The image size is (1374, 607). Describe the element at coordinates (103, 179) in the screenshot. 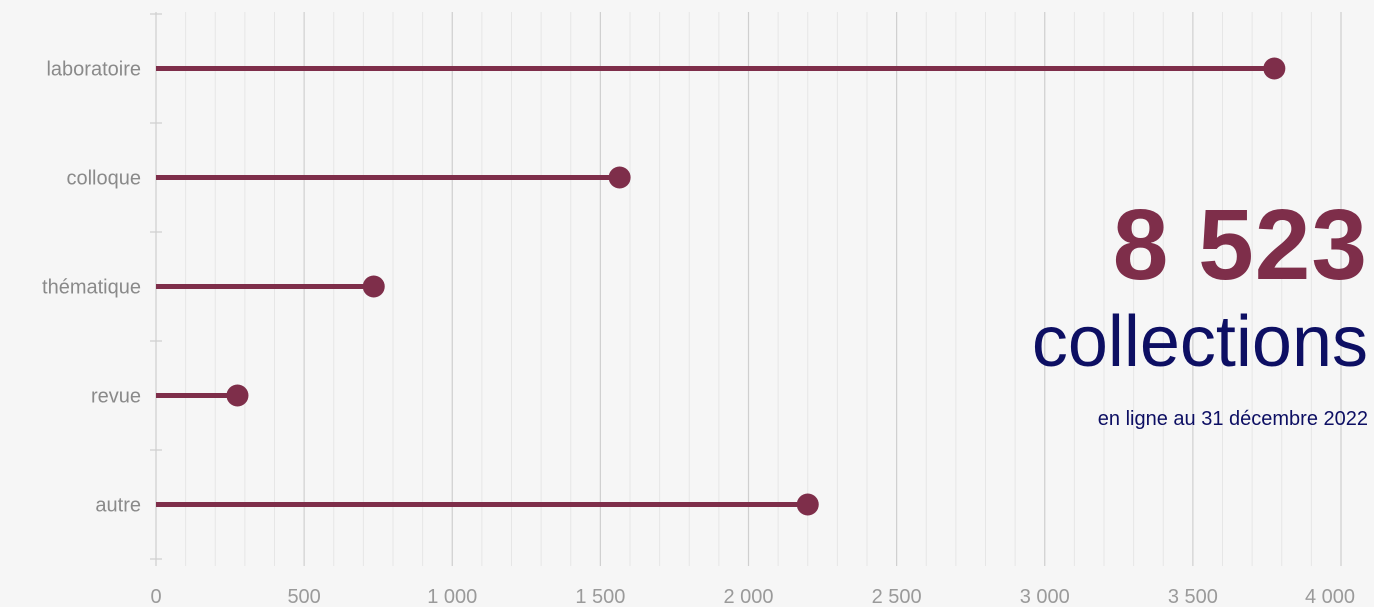

I see `category-label: colloque` at that location.